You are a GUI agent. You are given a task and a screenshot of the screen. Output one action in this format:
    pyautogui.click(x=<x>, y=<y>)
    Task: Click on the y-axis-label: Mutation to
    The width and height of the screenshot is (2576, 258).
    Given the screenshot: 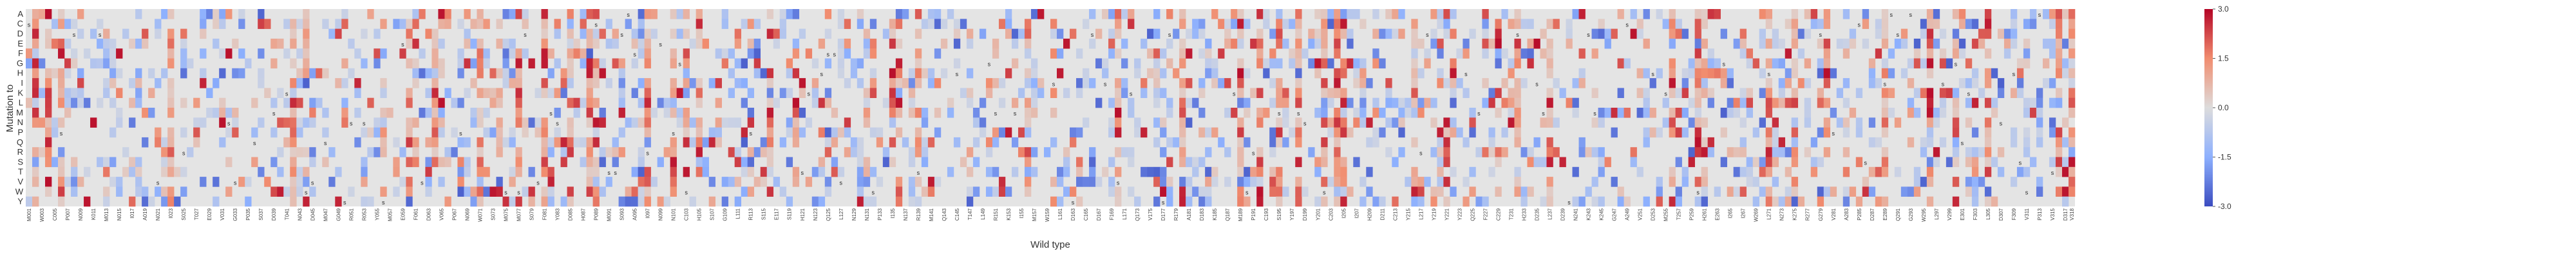 What is the action you would take?
    pyautogui.click(x=10, y=108)
    